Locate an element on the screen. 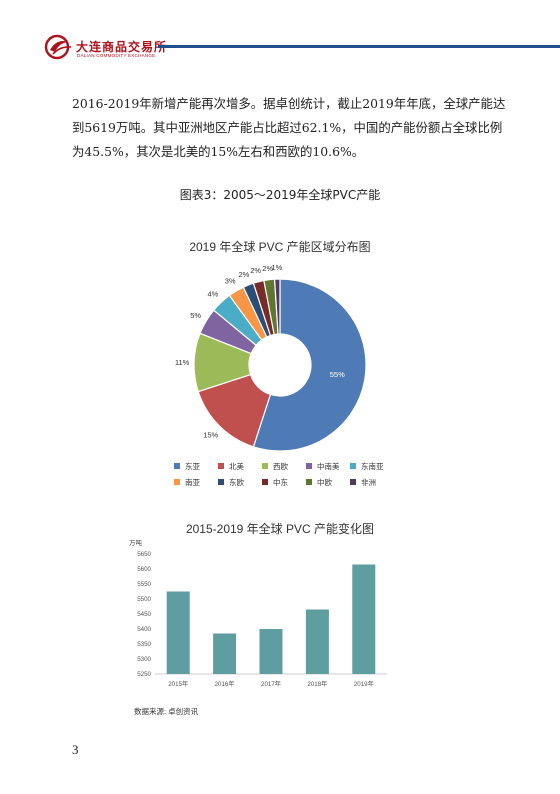 This screenshot has height=794, width=560. pie-chart: 55% 15% 11% 5% 4% 3% 2% 2% 2% 1% is located at coordinates (280, 358).